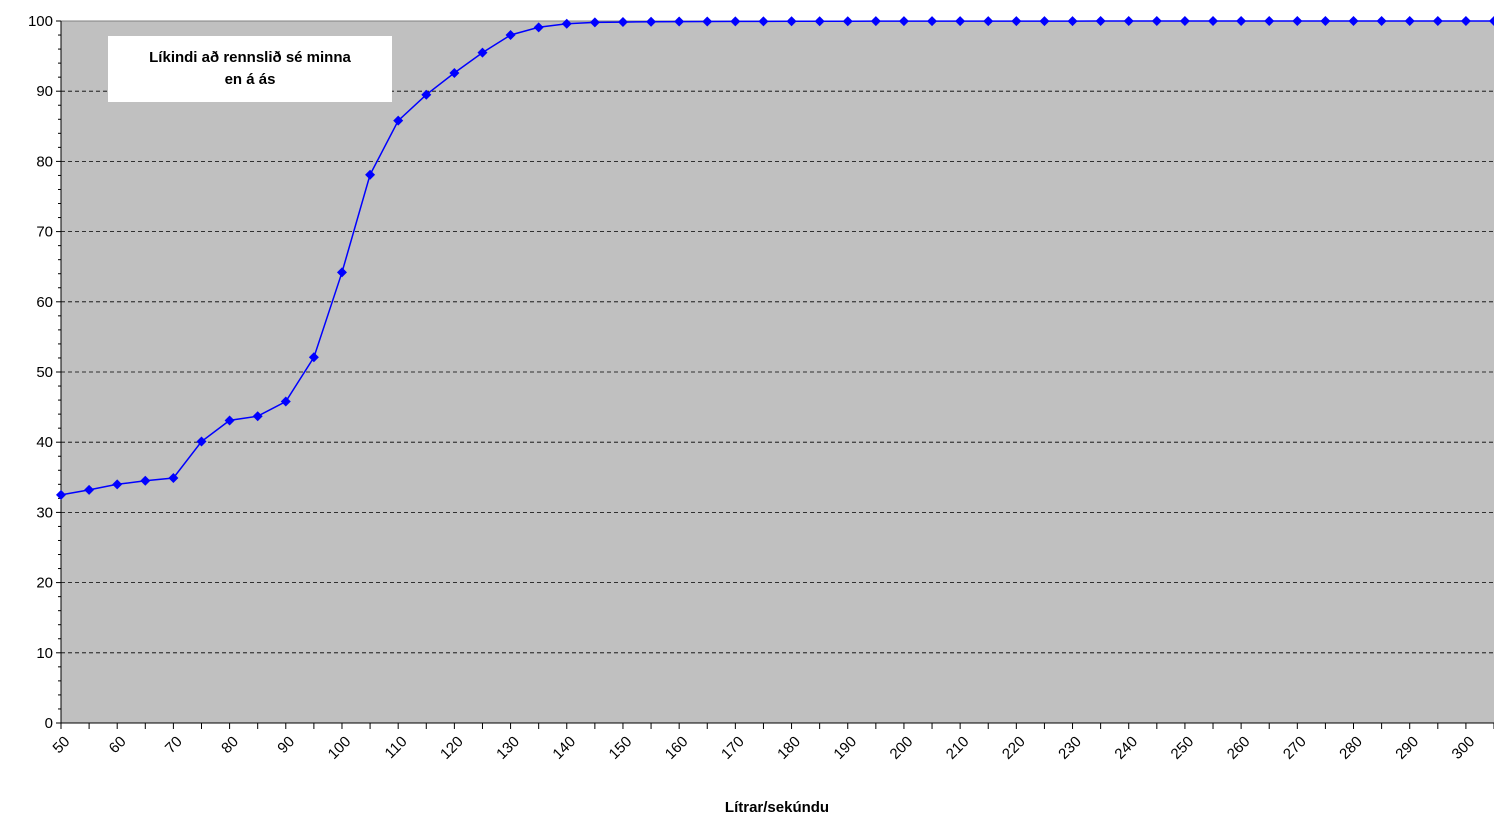  Describe the element at coordinates (621, 748) in the screenshot. I see `x-tick-label: 150` at that location.